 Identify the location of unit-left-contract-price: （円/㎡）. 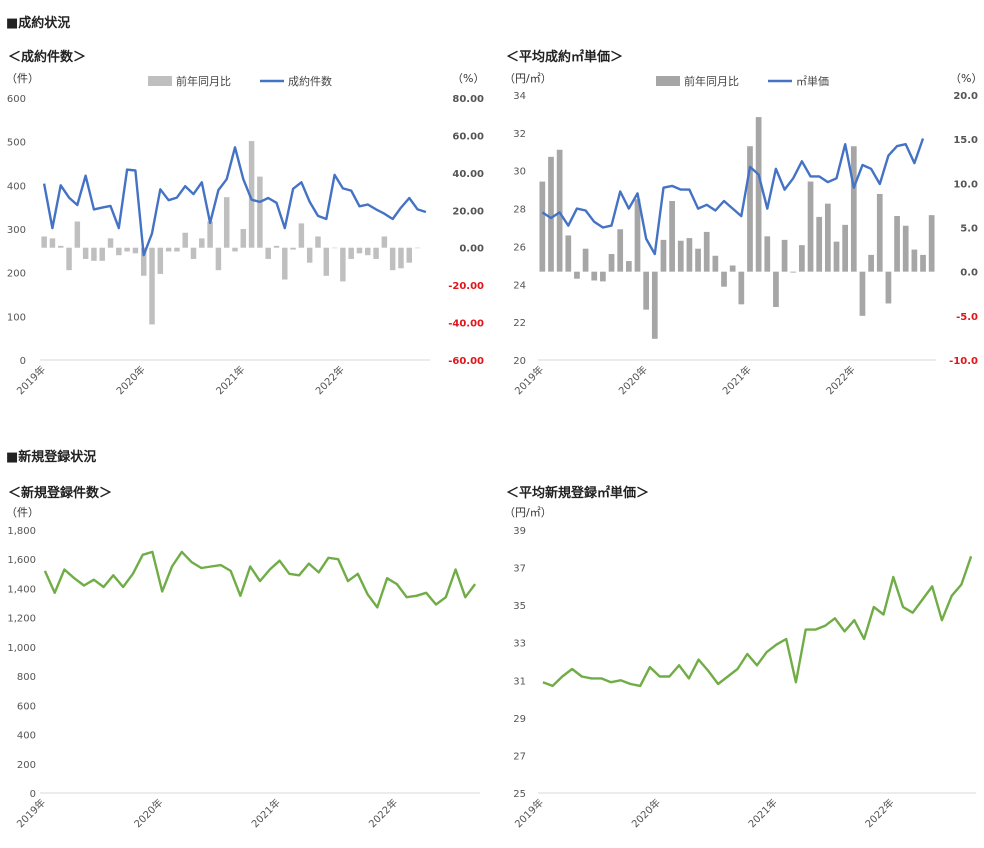
(528, 78).